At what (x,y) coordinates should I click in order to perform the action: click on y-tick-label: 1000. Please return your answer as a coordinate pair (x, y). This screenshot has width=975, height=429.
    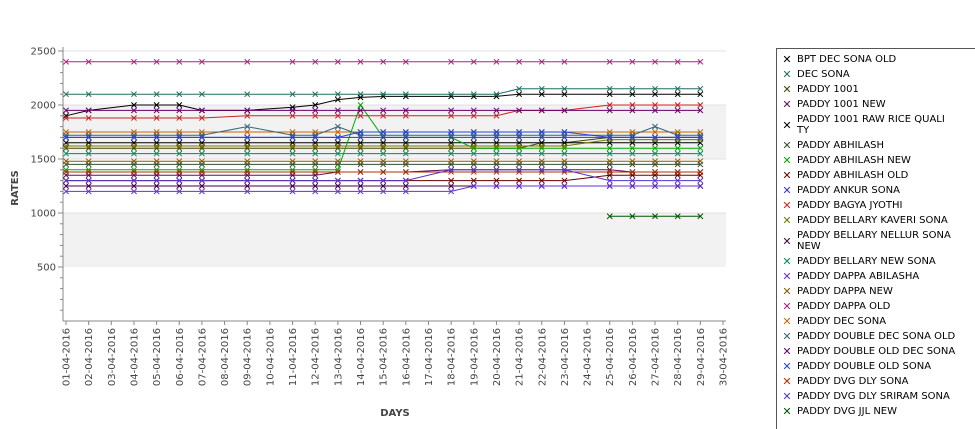
    Looking at the image, I should click on (43, 214).